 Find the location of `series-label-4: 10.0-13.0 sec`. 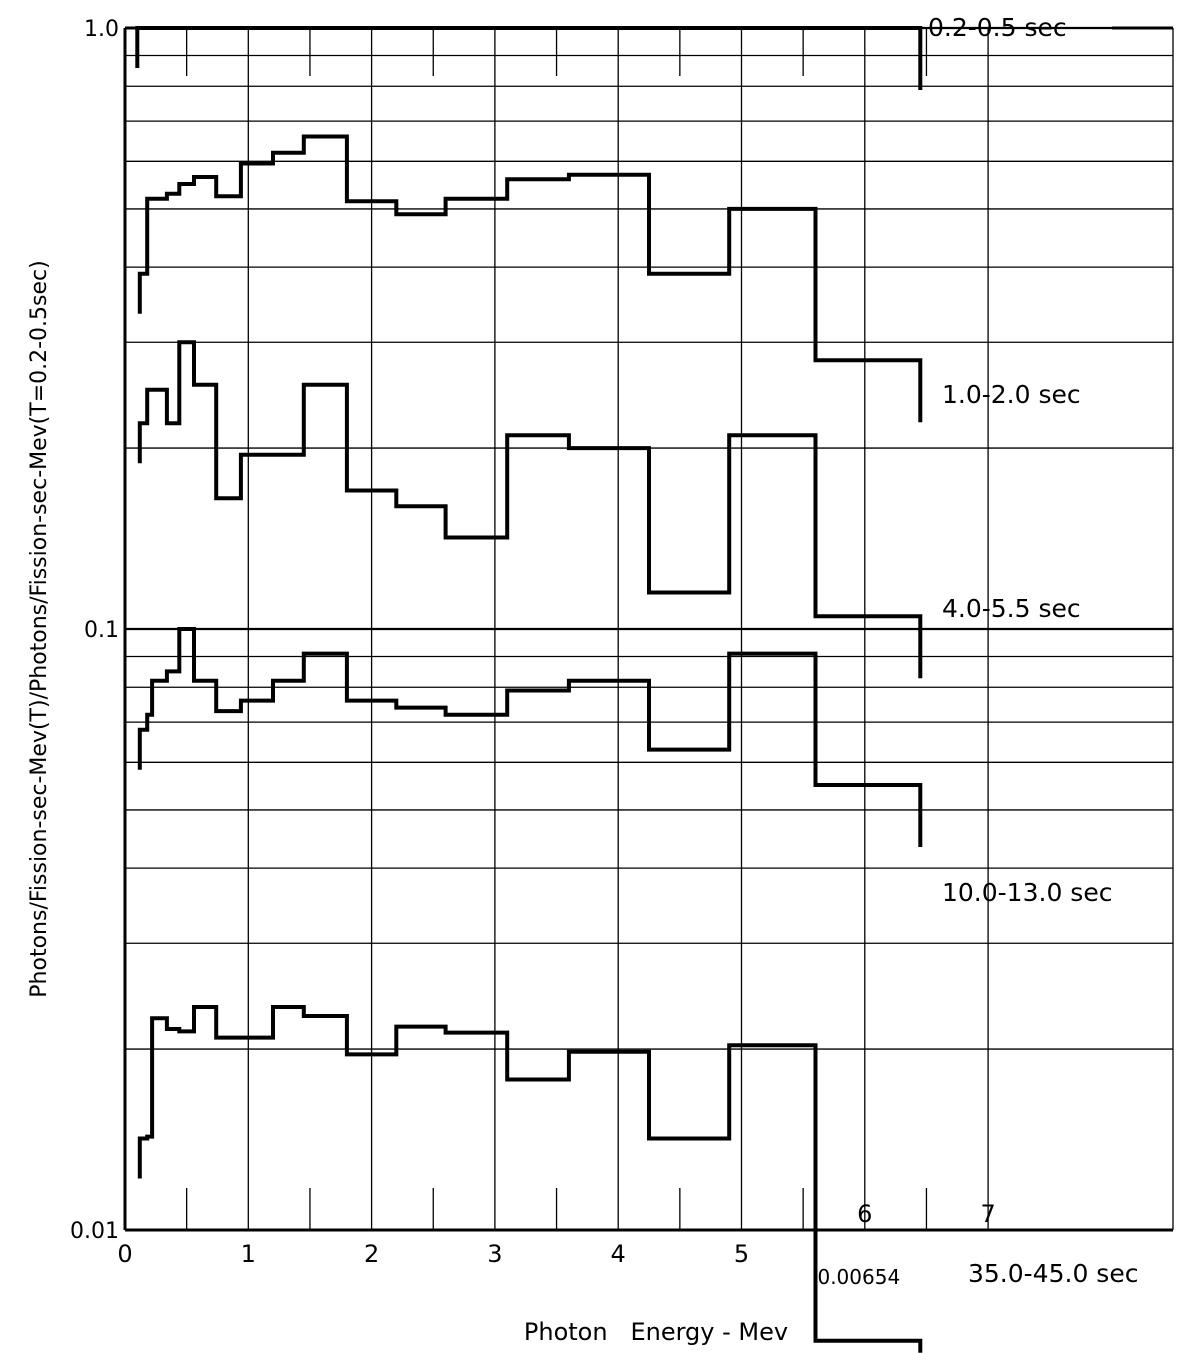

series-label-4: 10.0-13.0 sec is located at coordinates (1027, 892).